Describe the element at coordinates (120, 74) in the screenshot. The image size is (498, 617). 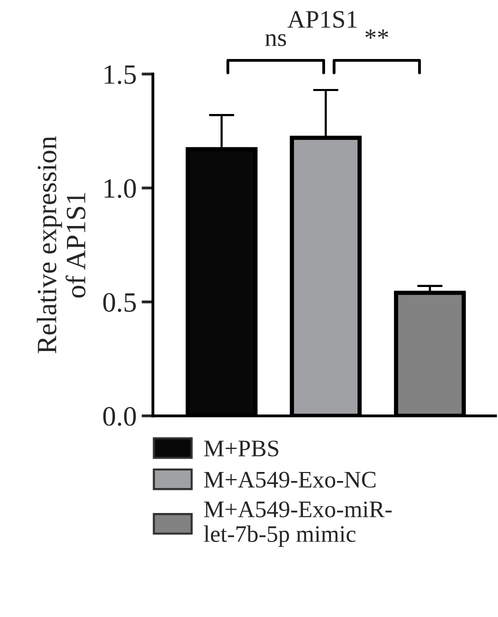
I see `y-tick-label: 1.5` at that location.